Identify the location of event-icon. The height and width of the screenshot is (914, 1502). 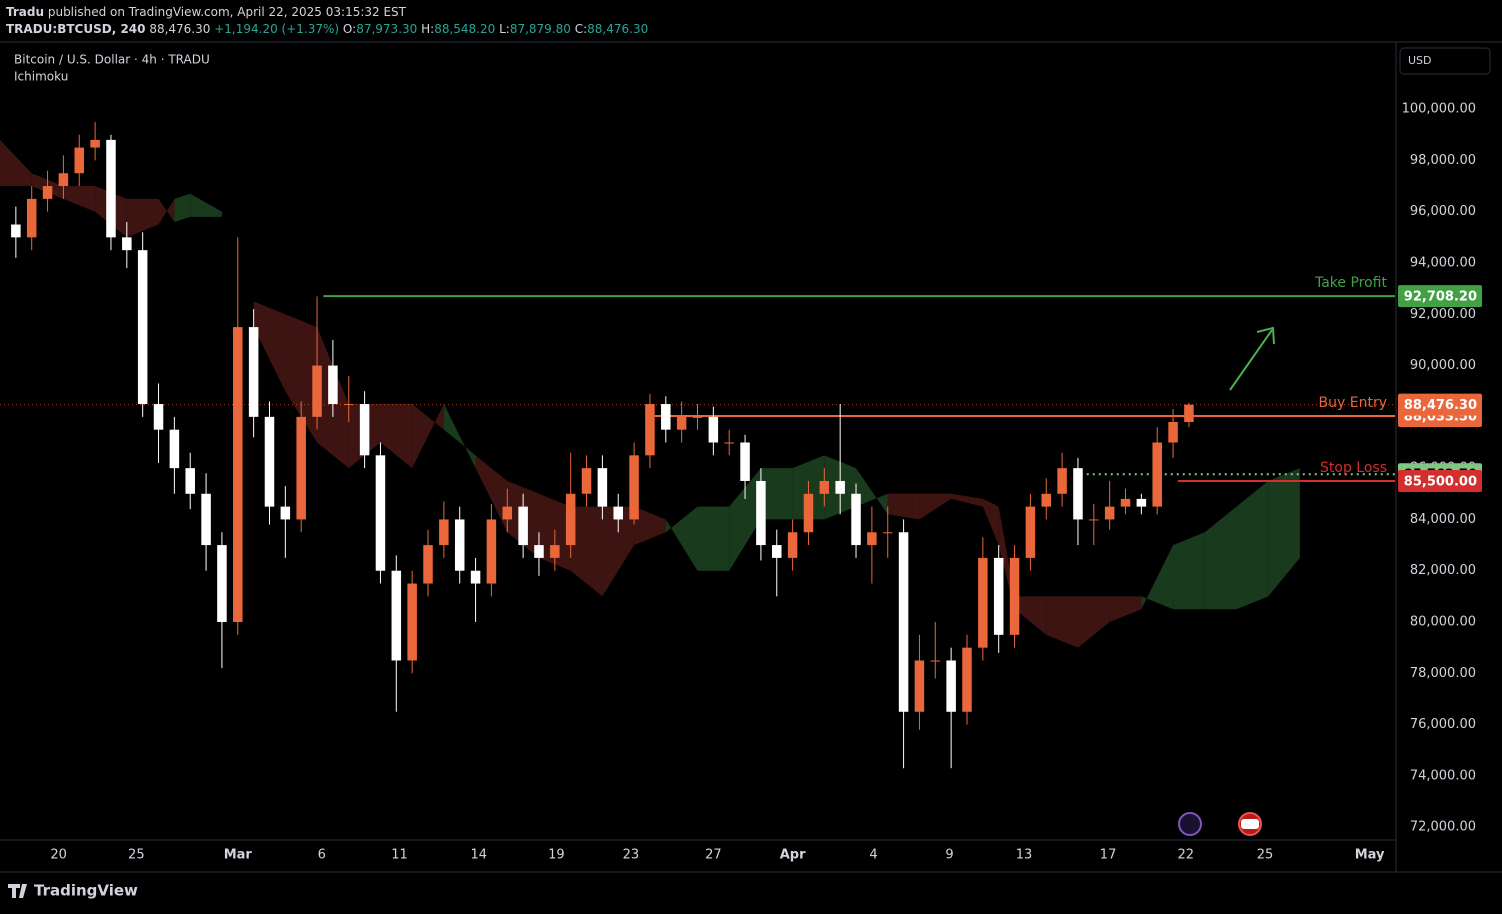
(1190, 824).